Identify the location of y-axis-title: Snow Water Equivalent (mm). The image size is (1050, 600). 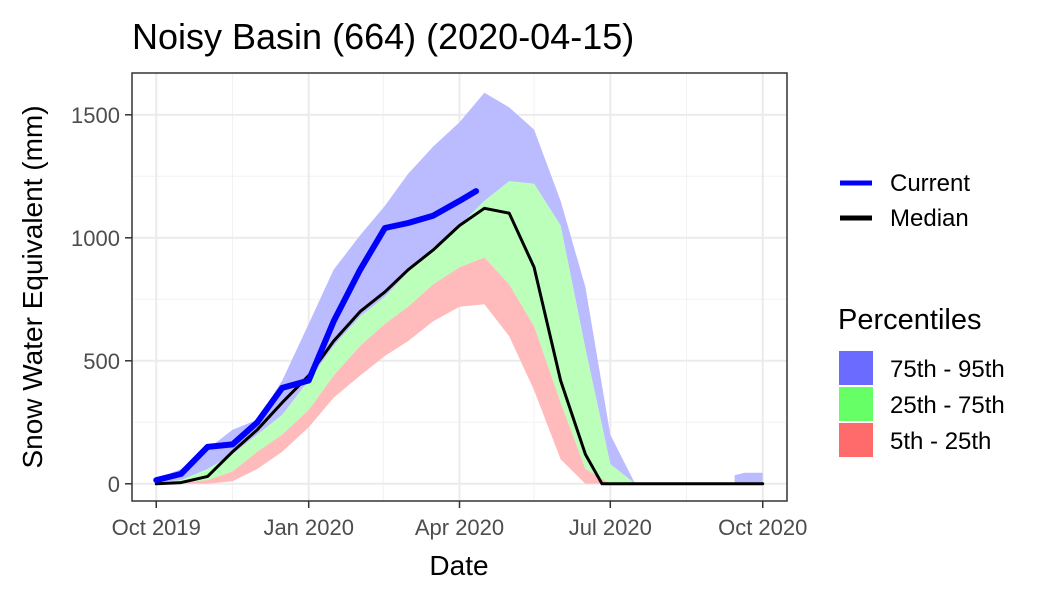
(32, 286).